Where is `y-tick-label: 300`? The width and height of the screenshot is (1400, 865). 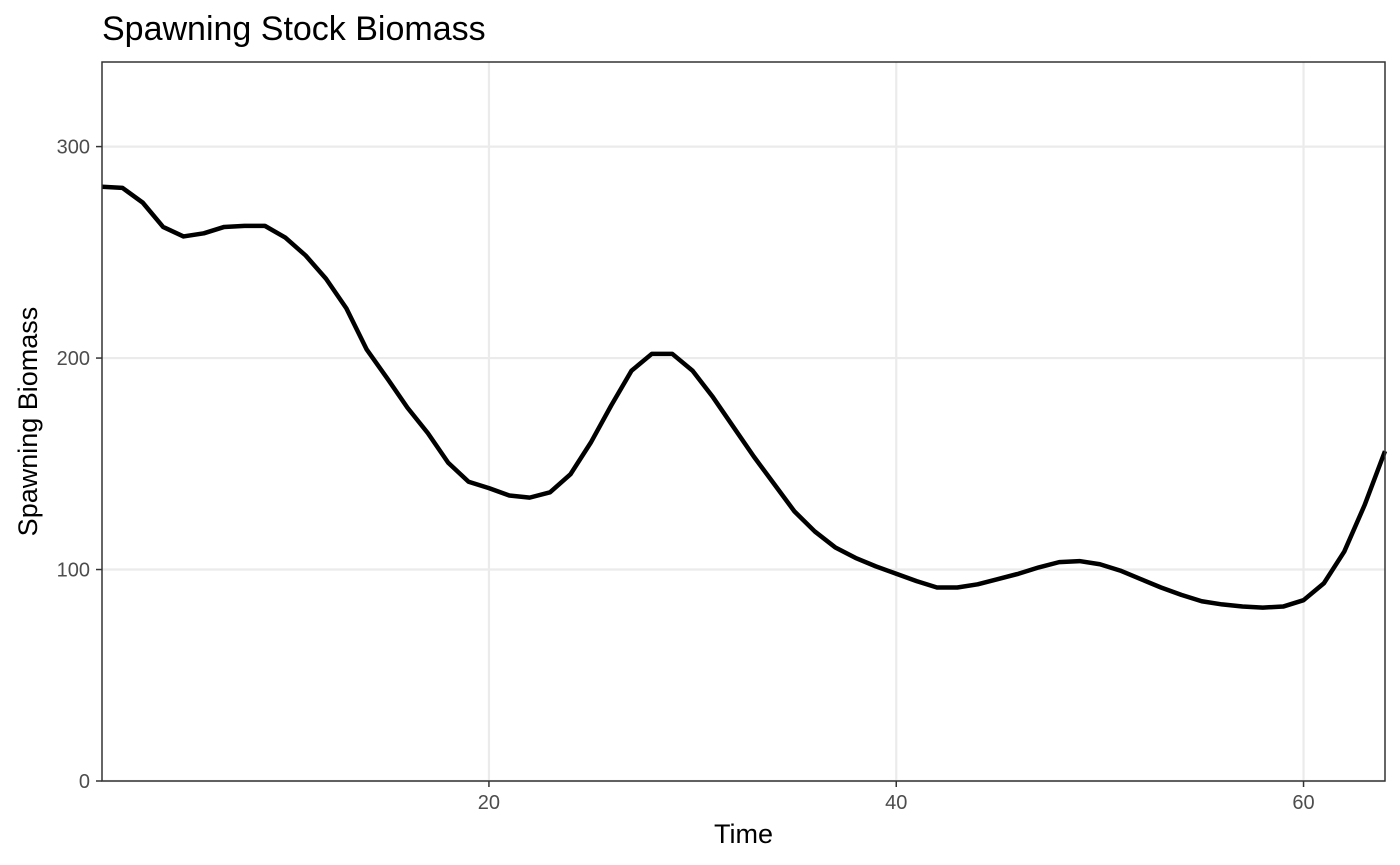
y-tick-label: 300 is located at coordinates (73, 148).